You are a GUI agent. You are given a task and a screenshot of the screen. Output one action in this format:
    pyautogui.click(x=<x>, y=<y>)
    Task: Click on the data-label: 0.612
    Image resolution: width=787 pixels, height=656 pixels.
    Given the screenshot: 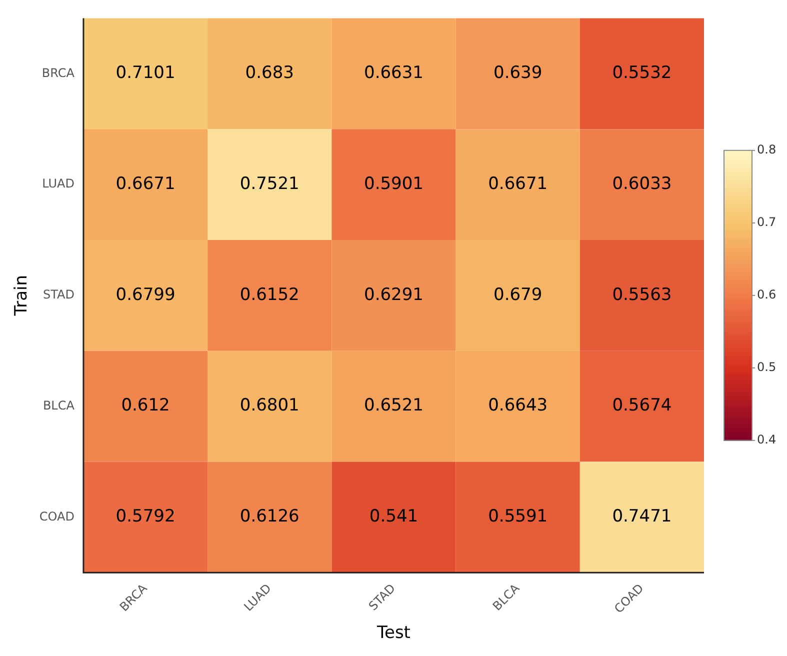 What is the action you would take?
    pyautogui.click(x=145, y=406)
    